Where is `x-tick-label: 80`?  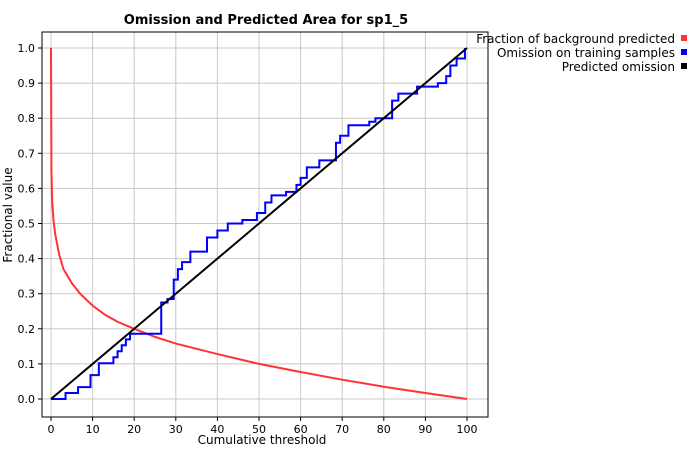
x-tick-label: 80 is located at coordinates (384, 429).